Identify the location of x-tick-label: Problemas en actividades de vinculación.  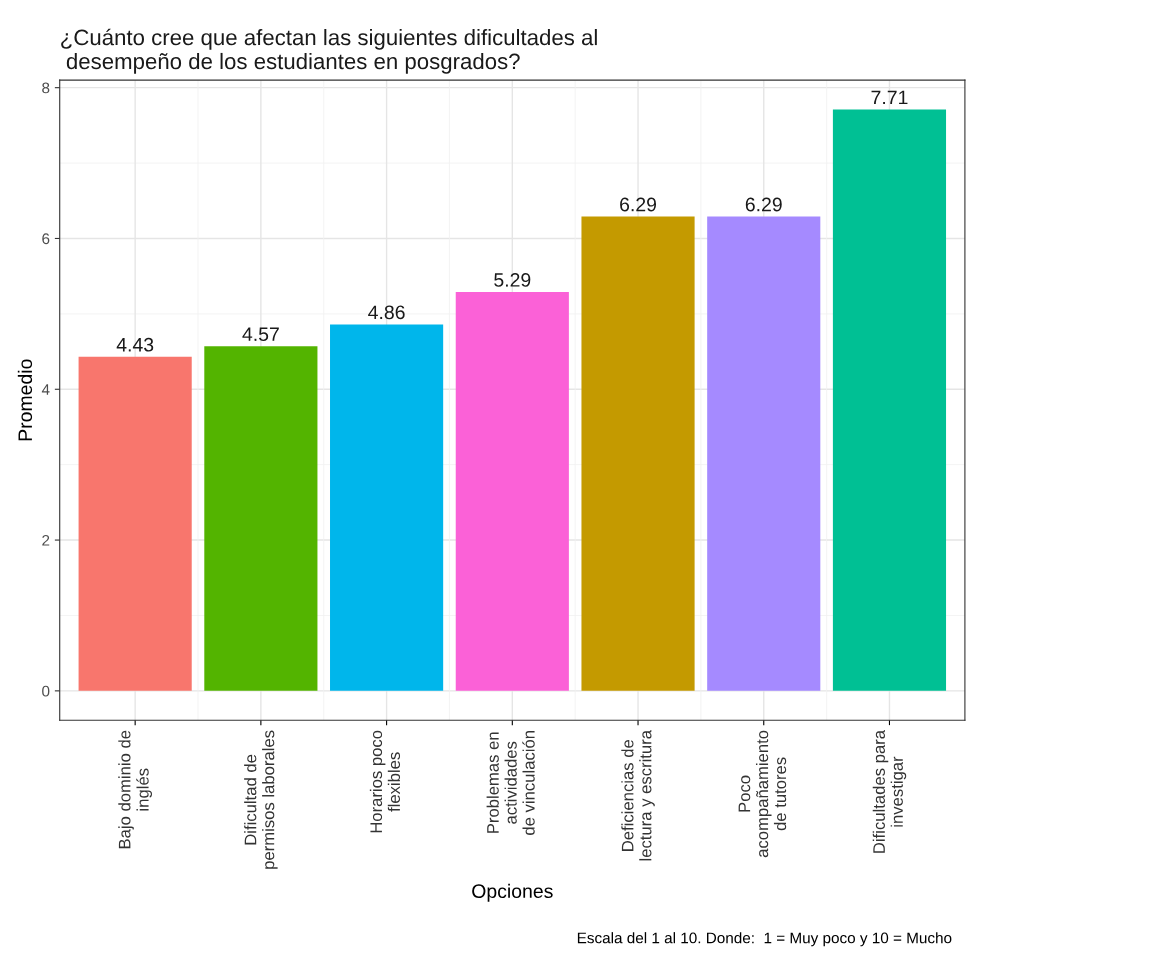
(510, 783).